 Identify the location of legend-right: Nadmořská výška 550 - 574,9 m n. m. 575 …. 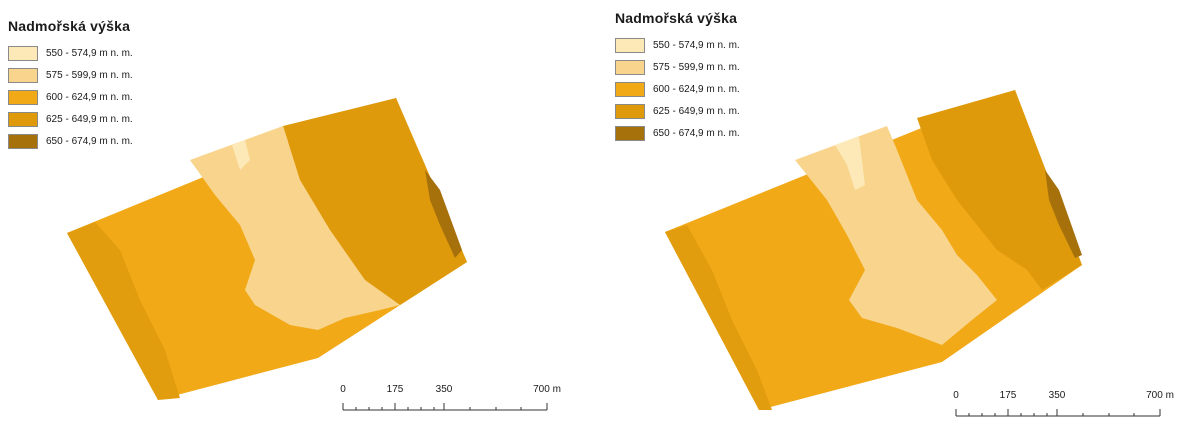
(677, 77).